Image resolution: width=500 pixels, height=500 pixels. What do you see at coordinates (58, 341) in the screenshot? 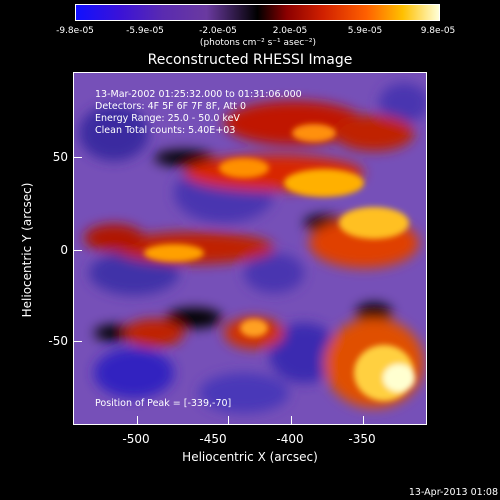
I see `y-tick-label: -50` at bounding box center [58, 341].